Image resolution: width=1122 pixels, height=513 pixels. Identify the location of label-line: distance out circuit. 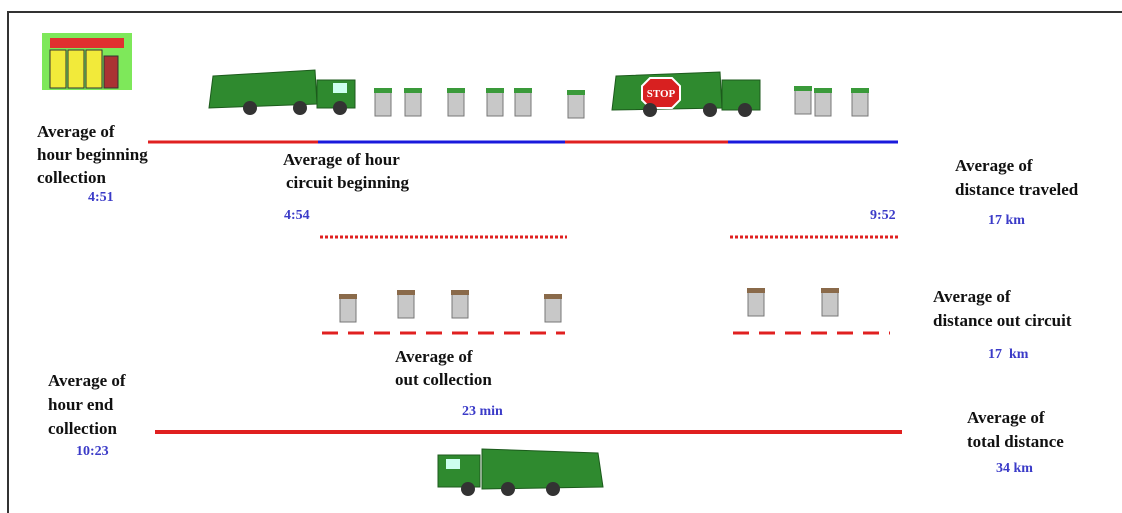
(1002, 320).